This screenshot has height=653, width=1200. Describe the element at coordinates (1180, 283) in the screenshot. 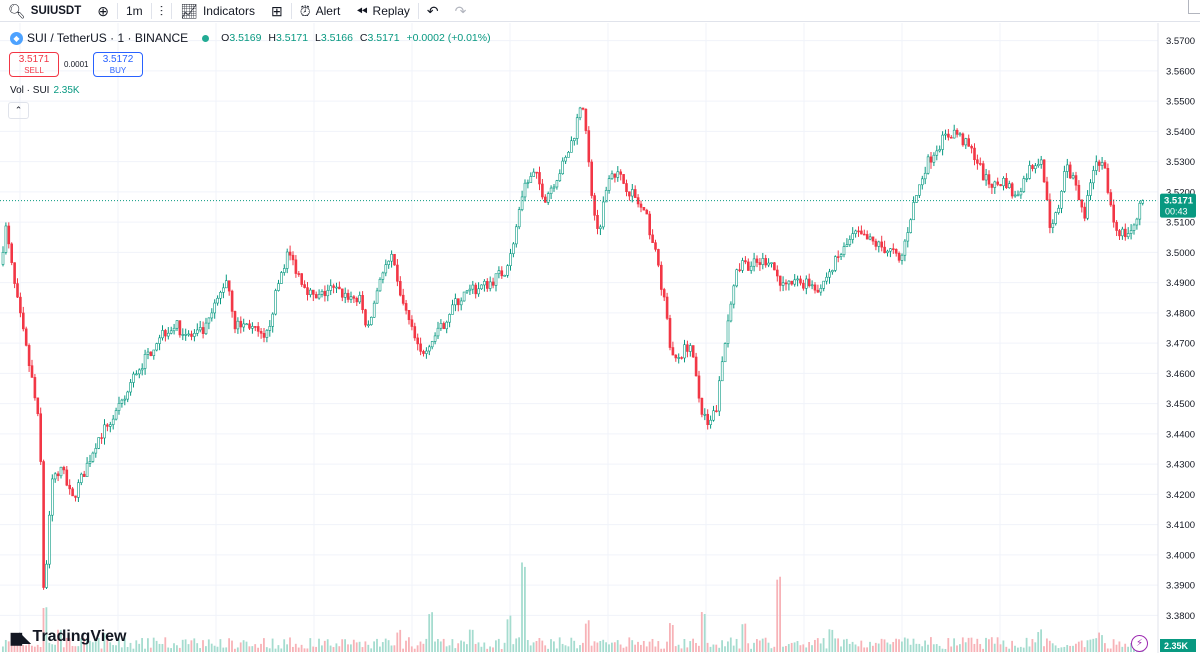

I see `price-tick-label: 3.4900` at that location.